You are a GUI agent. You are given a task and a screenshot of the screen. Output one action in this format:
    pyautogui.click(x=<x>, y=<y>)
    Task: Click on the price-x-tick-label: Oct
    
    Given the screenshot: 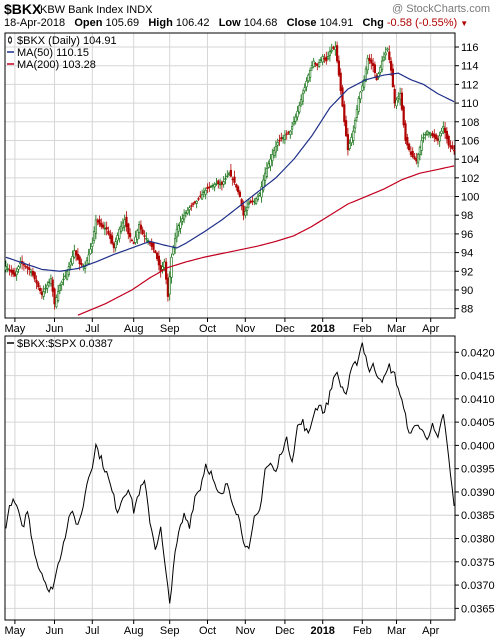 What is the action you would take?
    pyautogui.click(x=207, y=329)
    